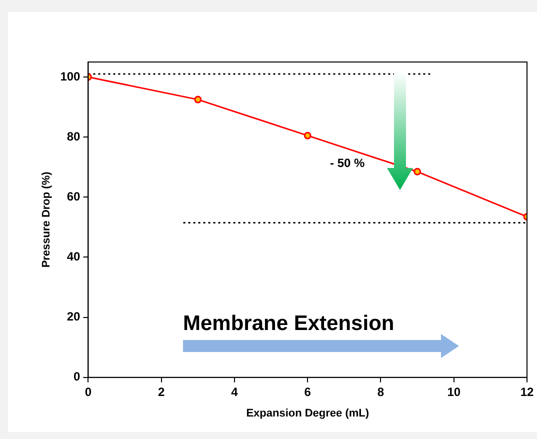 This screenshot has width=537, height=439. I want to click on y-tick-label: 60, so click(73, 196).